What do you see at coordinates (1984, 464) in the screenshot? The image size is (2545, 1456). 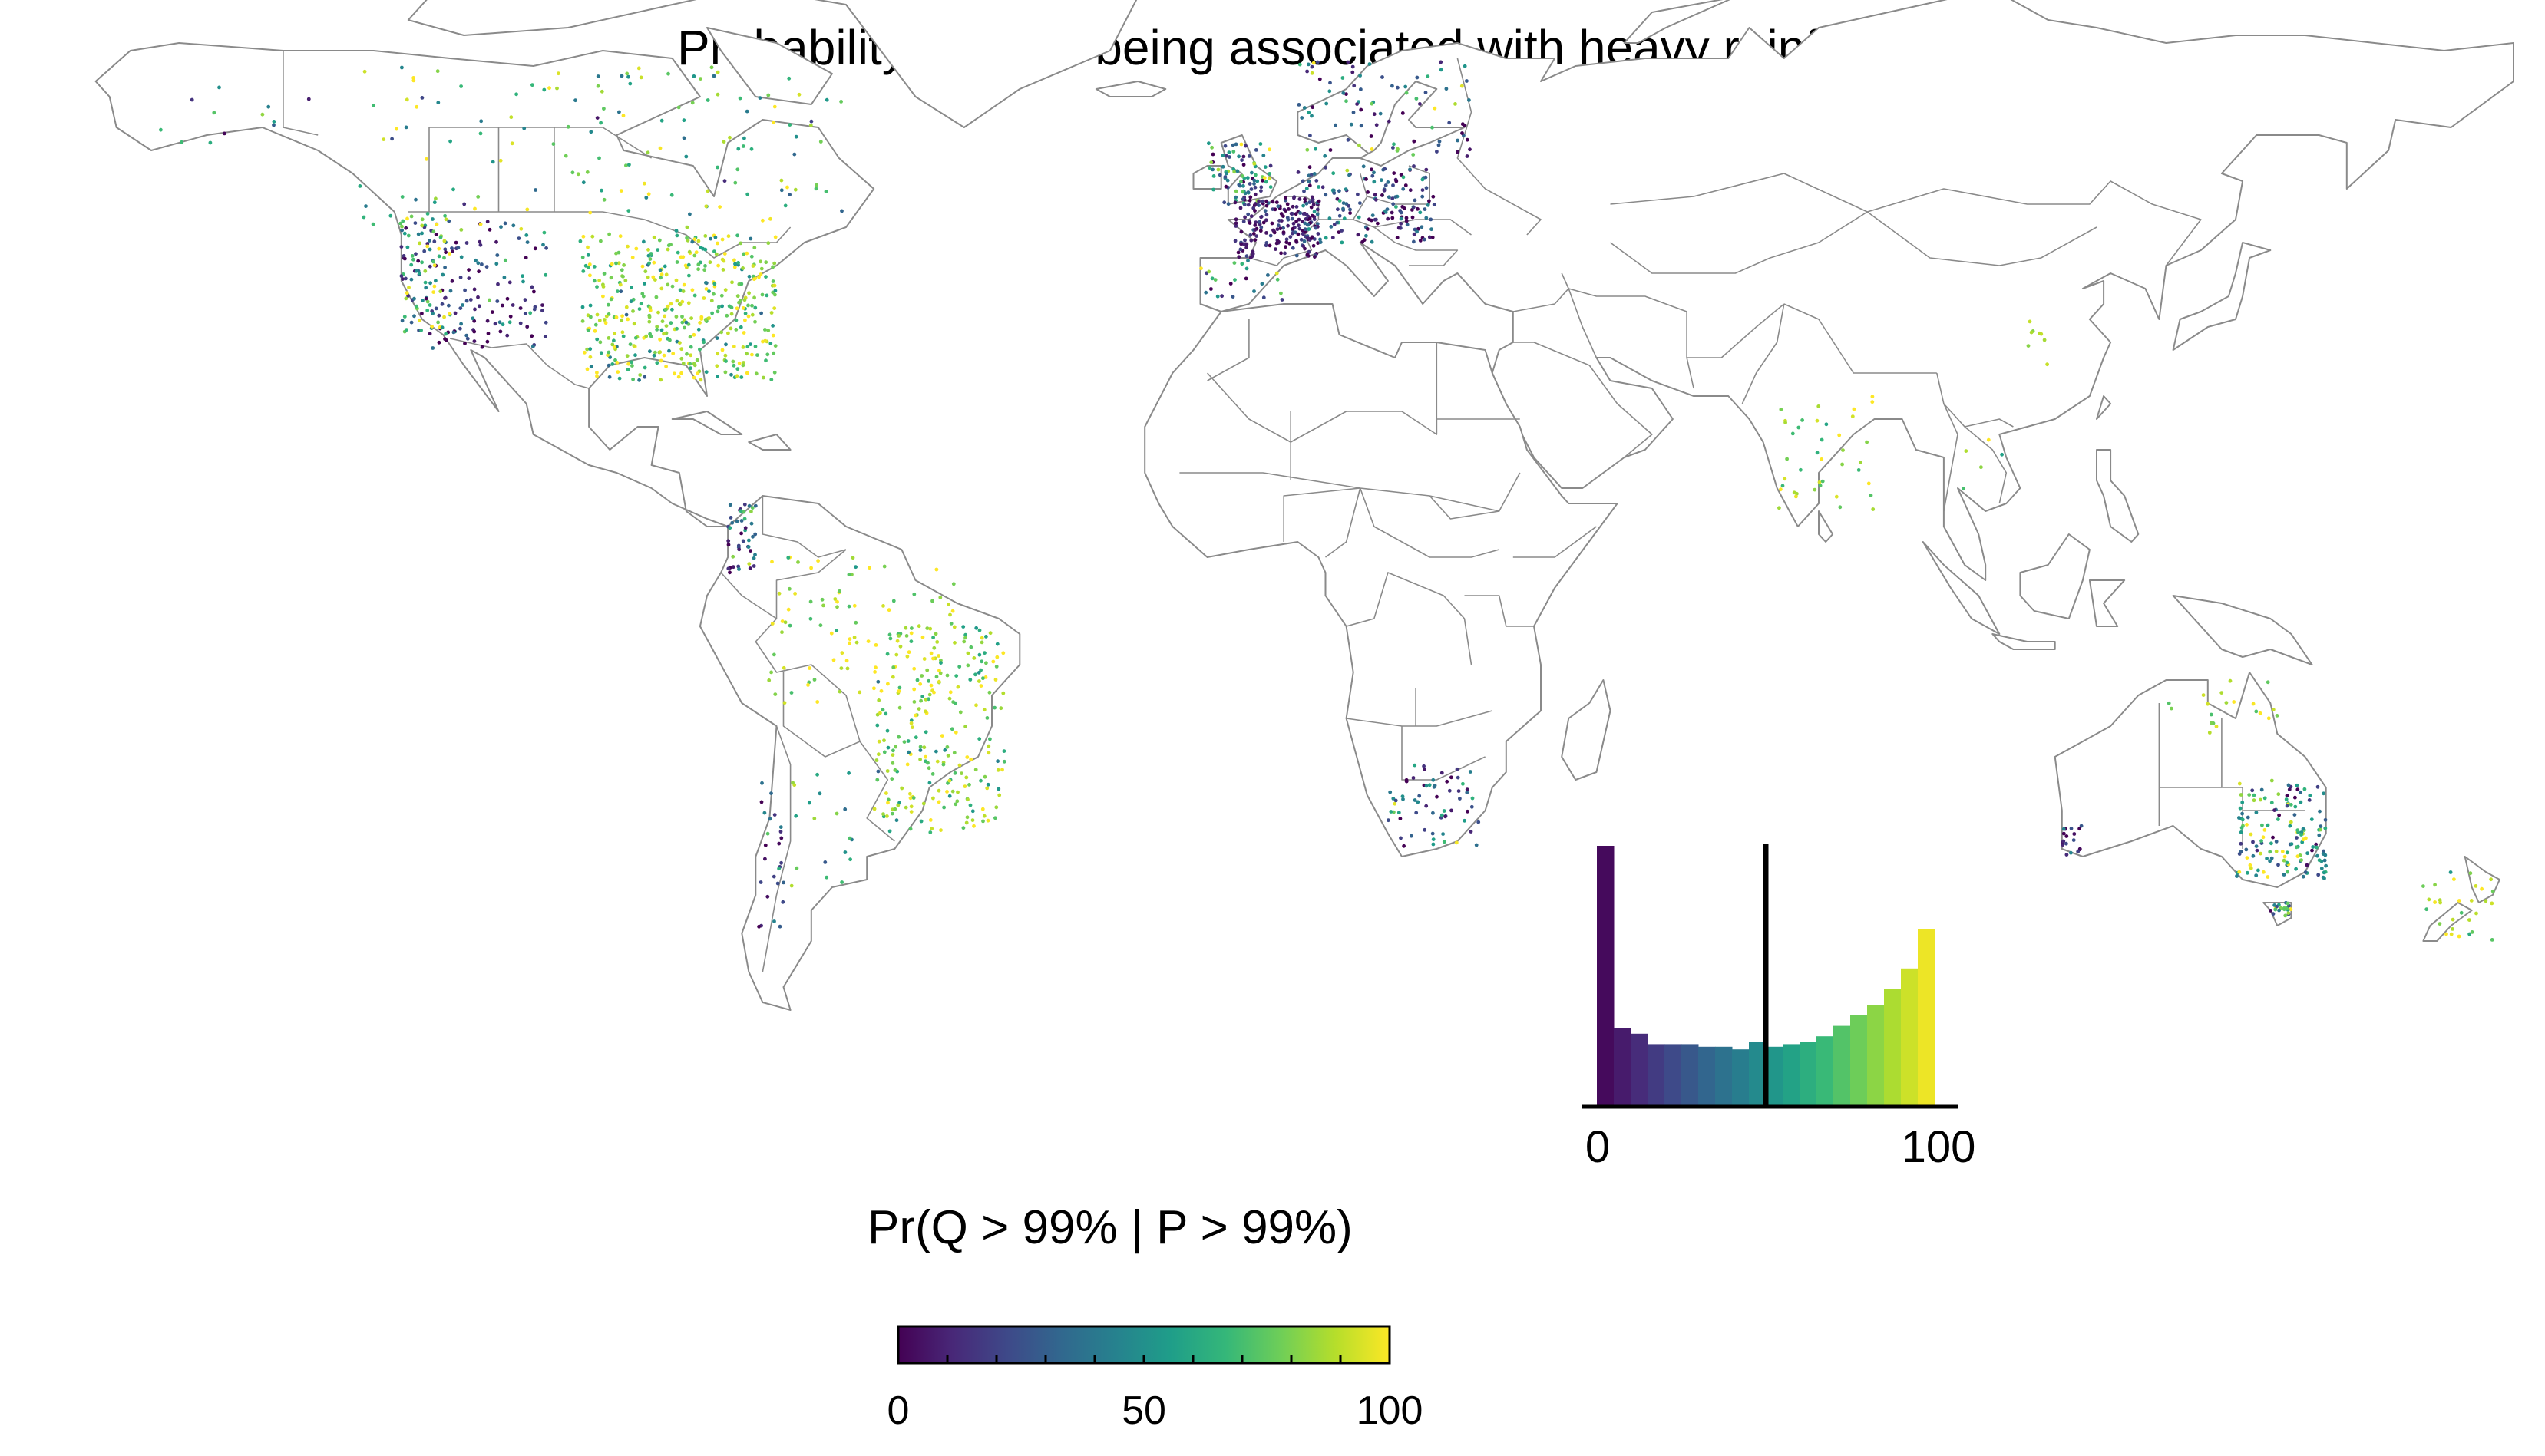 I see `stations-southeast-asia` at bounding box center [1984, 464].